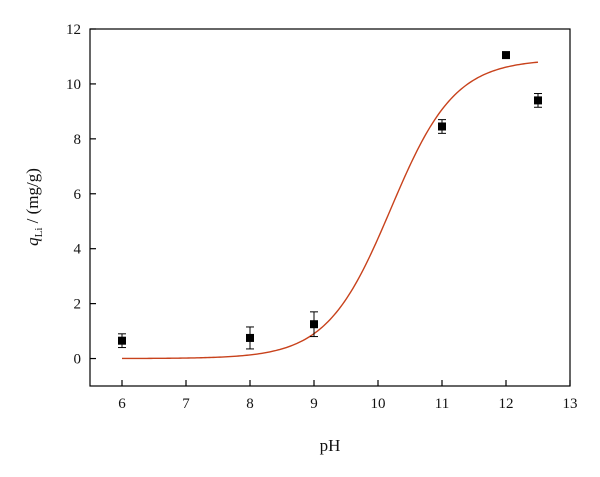  Describe the element at coordinates (122, 404) in the screenshot. I see `x-tick-label: 6` at that location.